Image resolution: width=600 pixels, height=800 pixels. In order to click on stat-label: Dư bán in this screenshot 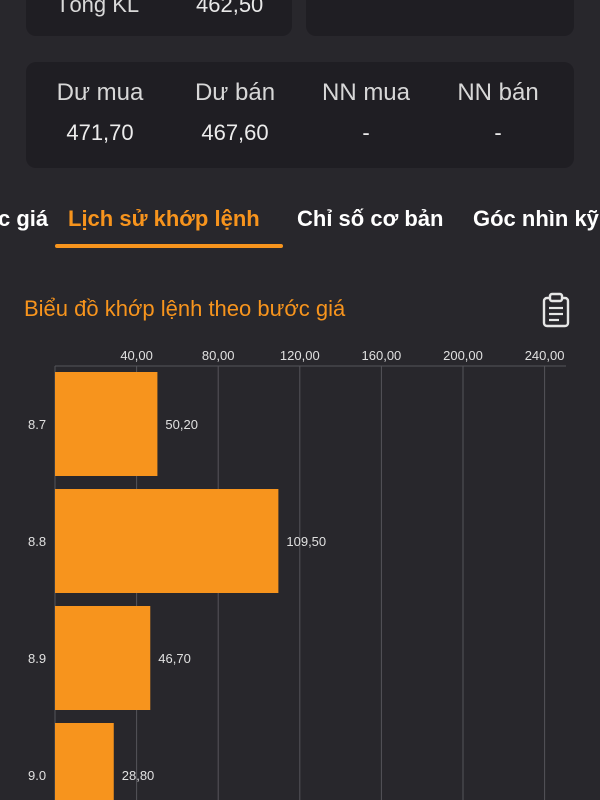, I will do `click(235, 92)`.